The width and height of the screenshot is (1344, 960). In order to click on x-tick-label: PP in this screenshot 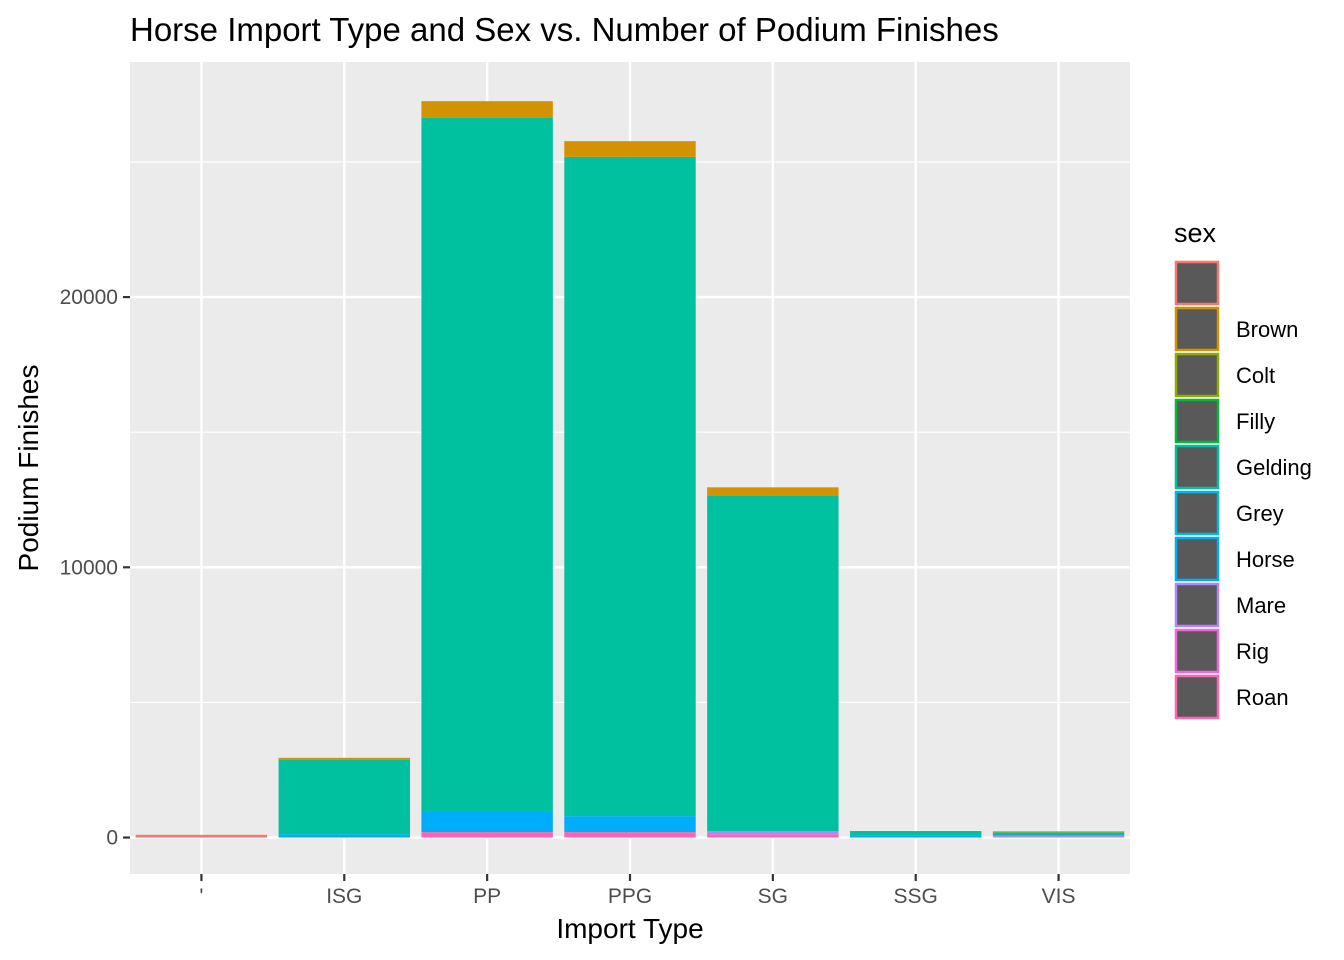, I will do `click(487, 896)`.